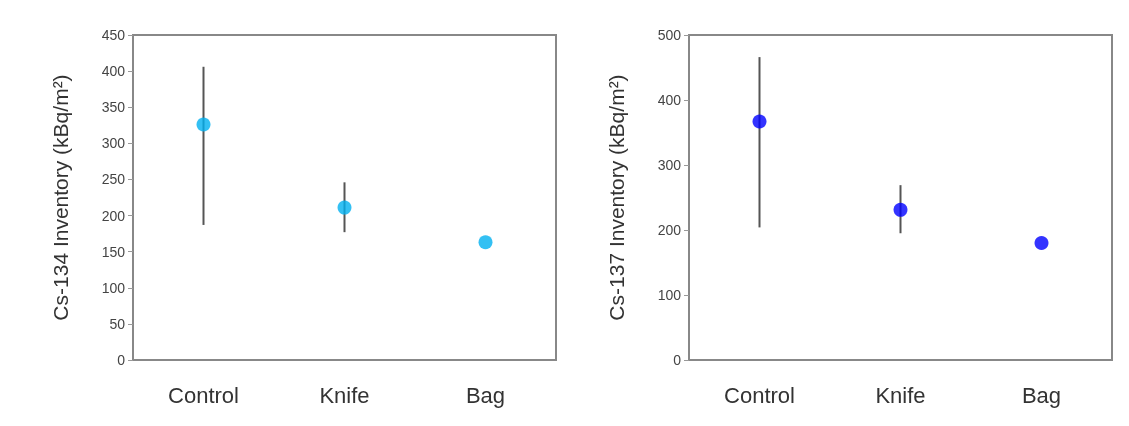 Image resolution: width=1129 pixels, height=426 pixels. What do you see at coordinates (669, 35) in the screenshot?
I see `y-tick-label: 500` at bounding box center [669, 35].